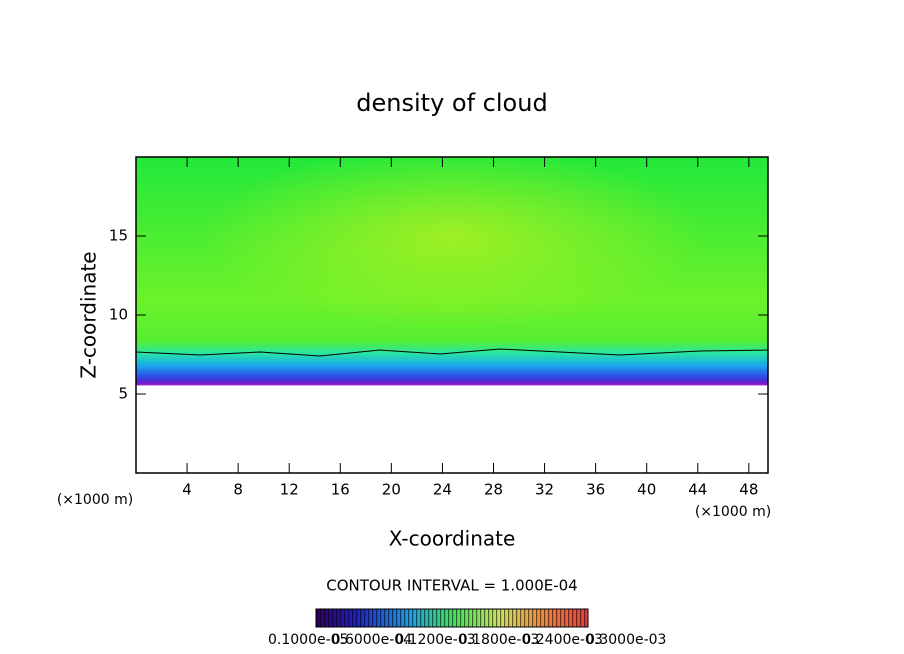  Describe the element at coordinates (118, 315) in the screenshot. I see `y-tick-label: 10` at that location.